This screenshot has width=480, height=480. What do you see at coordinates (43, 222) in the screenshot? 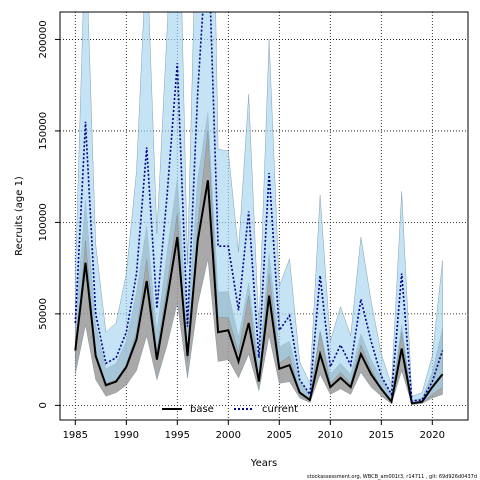
I see `y-tick-label: 100000` at bounding box center [43, 222].